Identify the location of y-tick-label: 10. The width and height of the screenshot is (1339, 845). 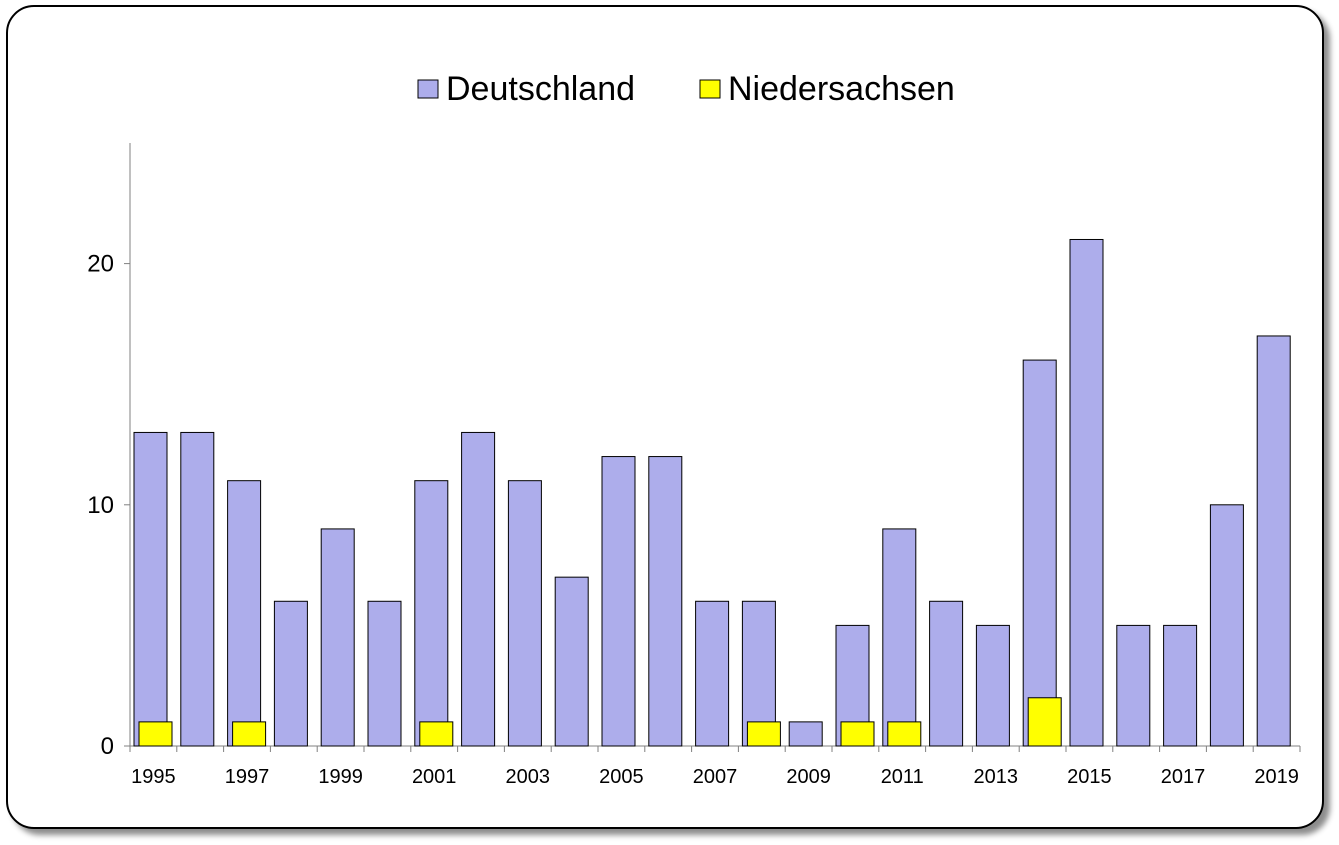
(100, 505).